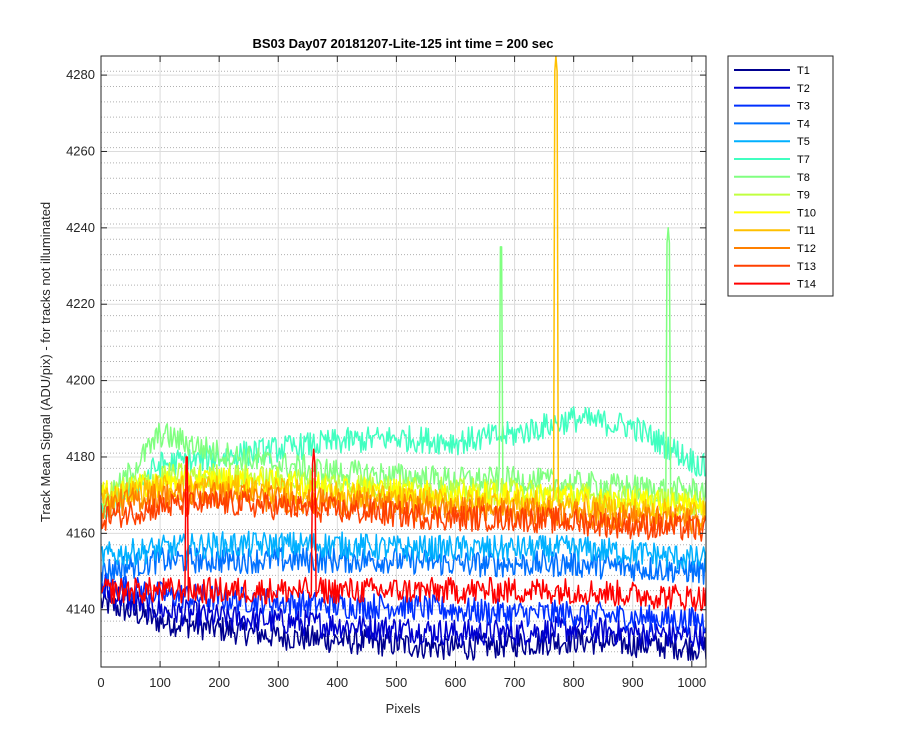 This screenshot has height=750, width=900. Describe the element at coordinates (803, 89) in the screenshot. I see `legend-label-t2: T2` at that location.